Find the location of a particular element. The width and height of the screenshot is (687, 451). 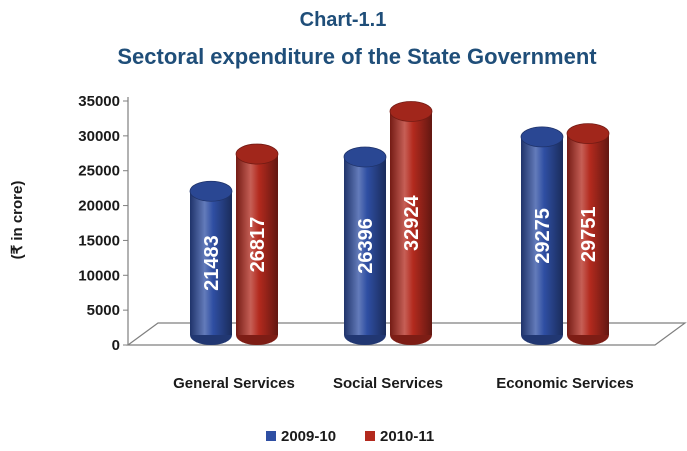

data-label: 26396 is located at coordinates (366, 246).